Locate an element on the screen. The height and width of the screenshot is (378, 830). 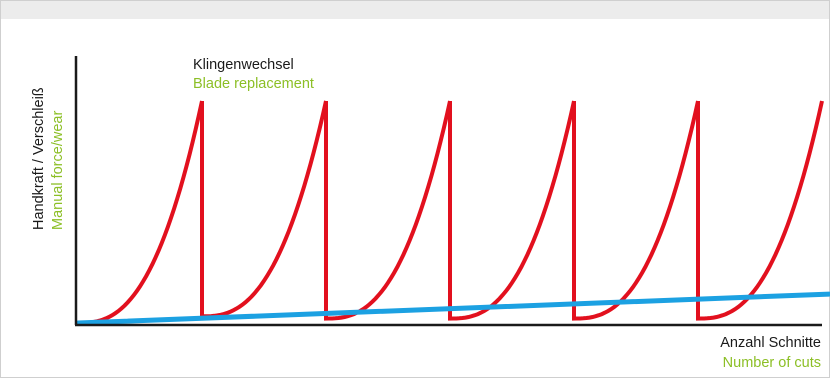
top-band is located at coordinates (415, 10).